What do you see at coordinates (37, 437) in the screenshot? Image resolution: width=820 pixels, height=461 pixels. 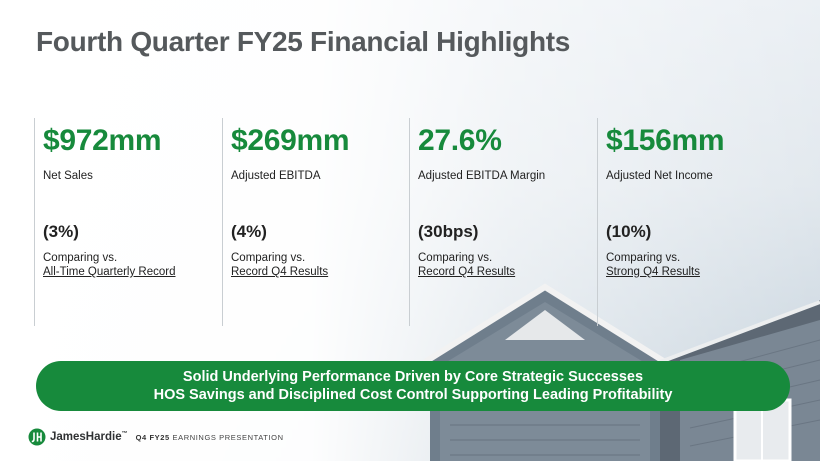 I see `james-hardie-logo-icon` at bounding box center [37, 437].